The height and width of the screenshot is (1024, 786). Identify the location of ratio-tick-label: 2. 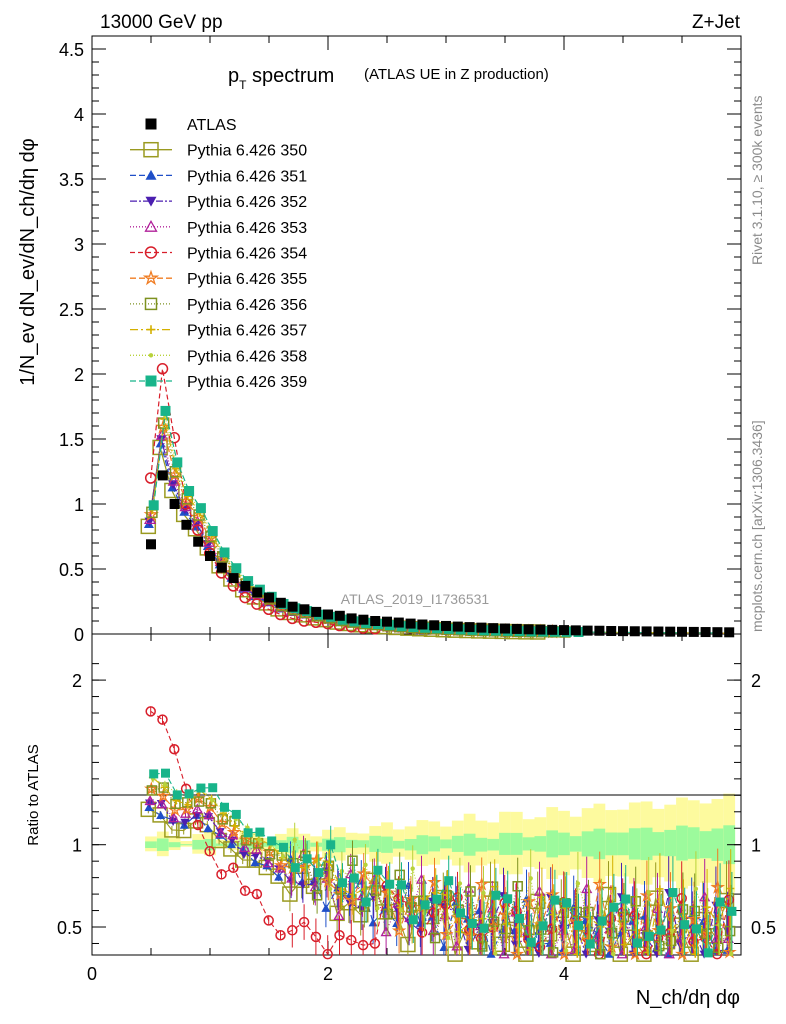
(77, 681).